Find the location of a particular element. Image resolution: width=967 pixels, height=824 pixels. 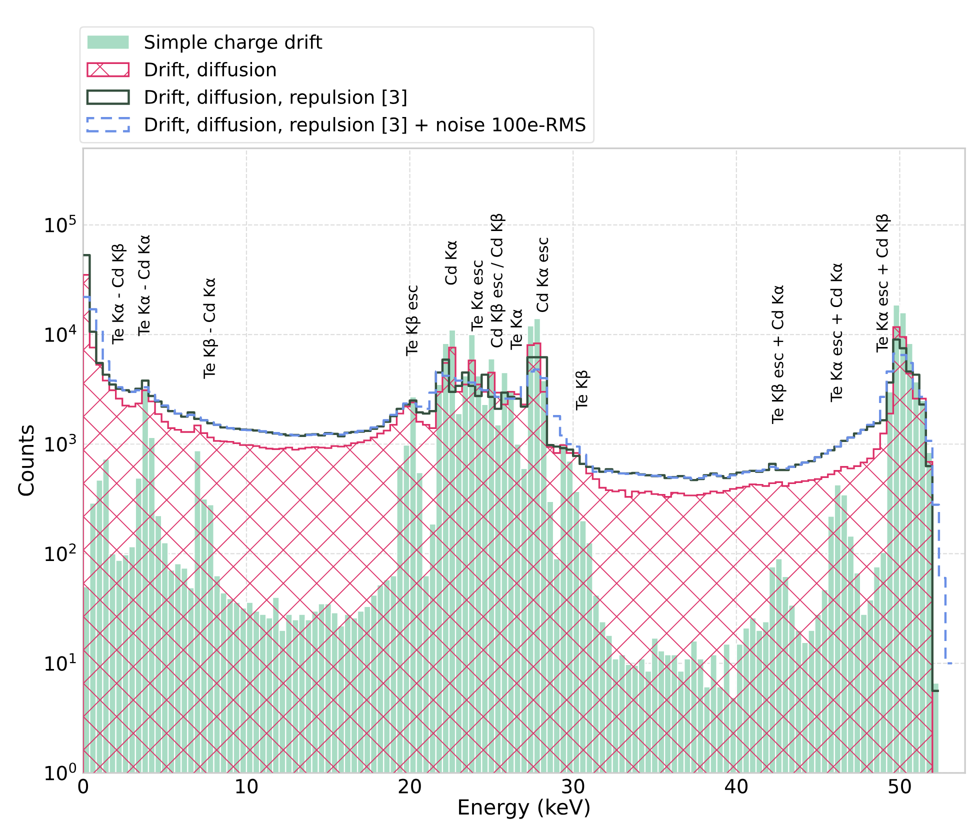

annotation: Te Kα esc + Cd Kβ is located at coordinates (883, 283).